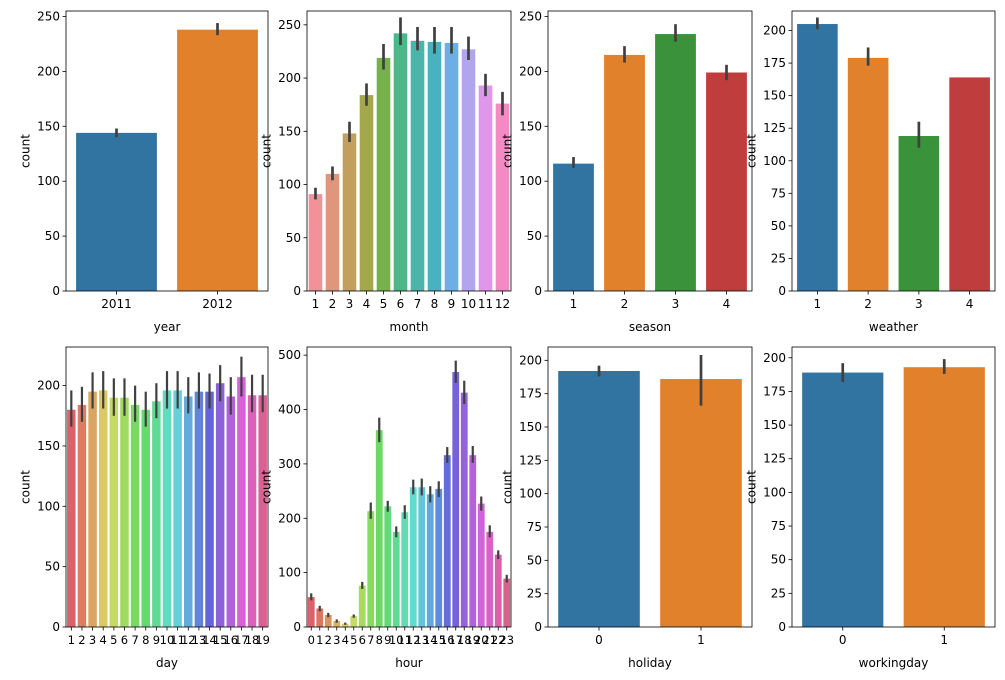 The width and height of the screenshot is (1005, 680). I want to click on subplot-workingday: 0 25 50 75 100 125 150 175 200 0 1 workingday count, so click(870, 508).